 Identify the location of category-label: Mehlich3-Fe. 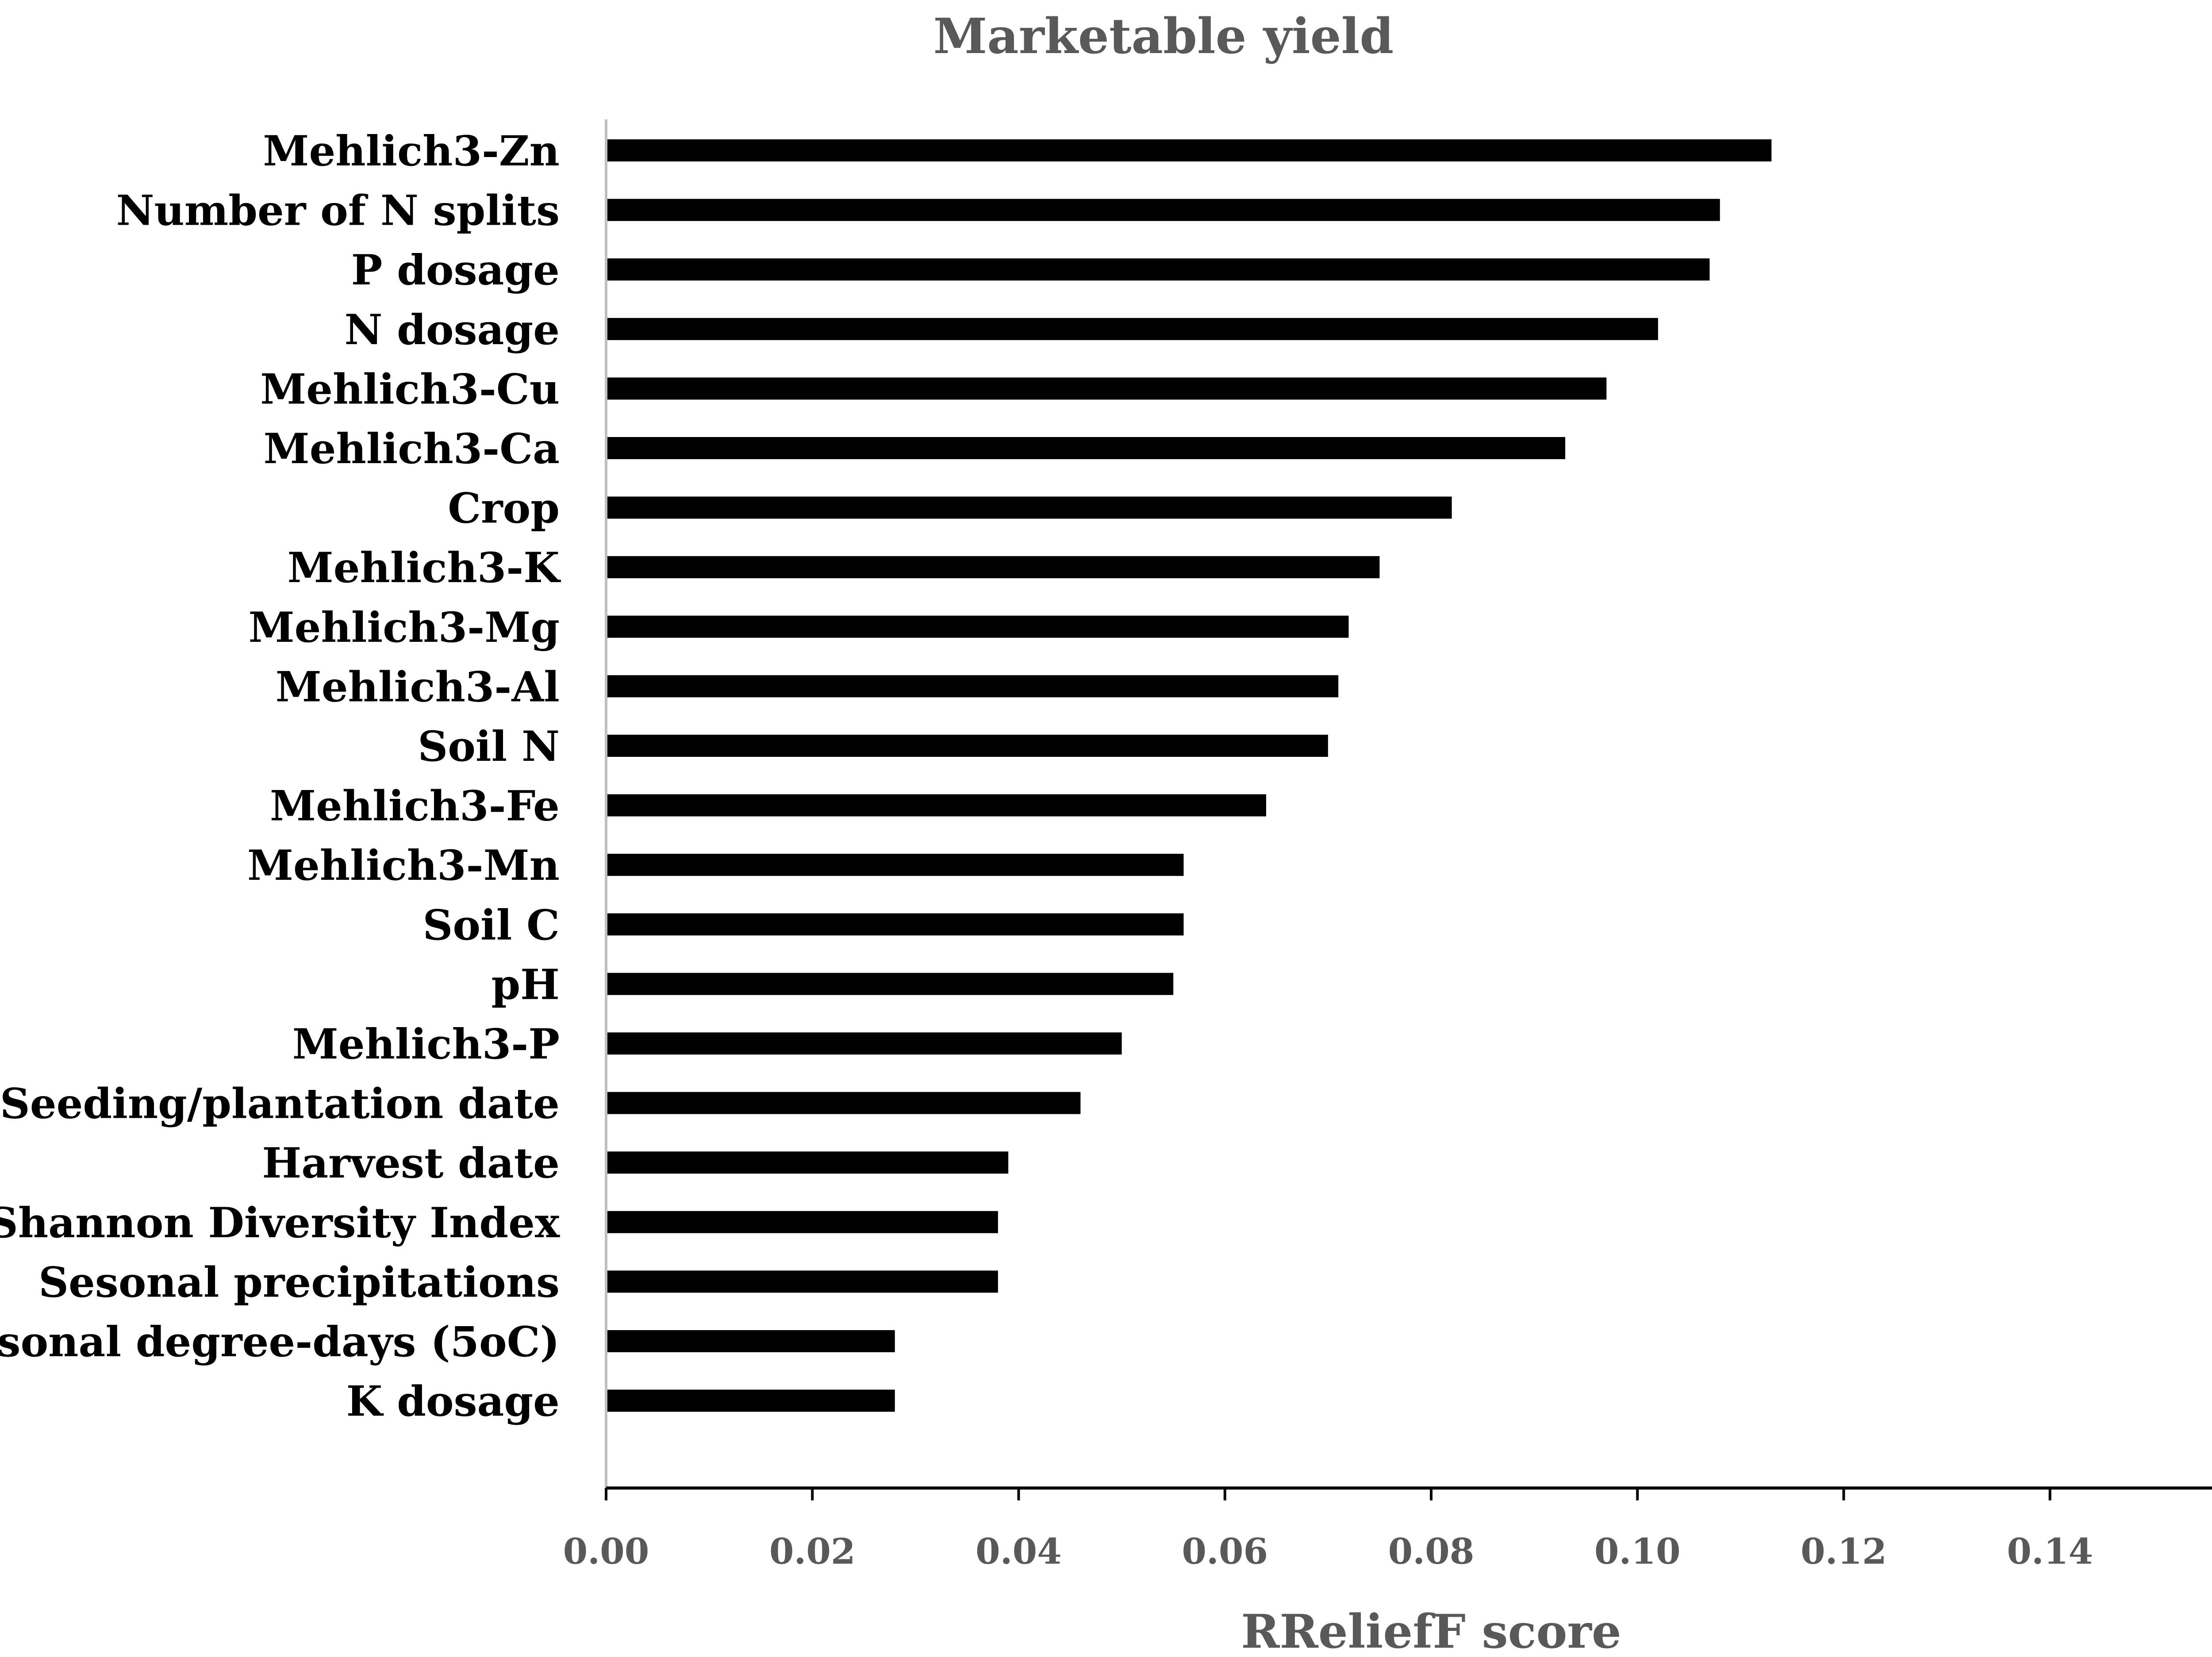
(415, 807).